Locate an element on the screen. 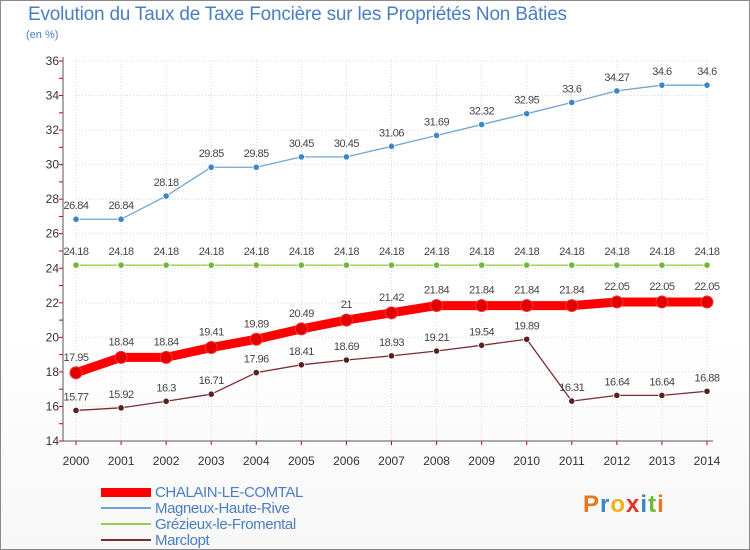 The image size is (750, 550). legend-label-magneux: Magneux-Haute-Rive is located at coordinates (222, 508).